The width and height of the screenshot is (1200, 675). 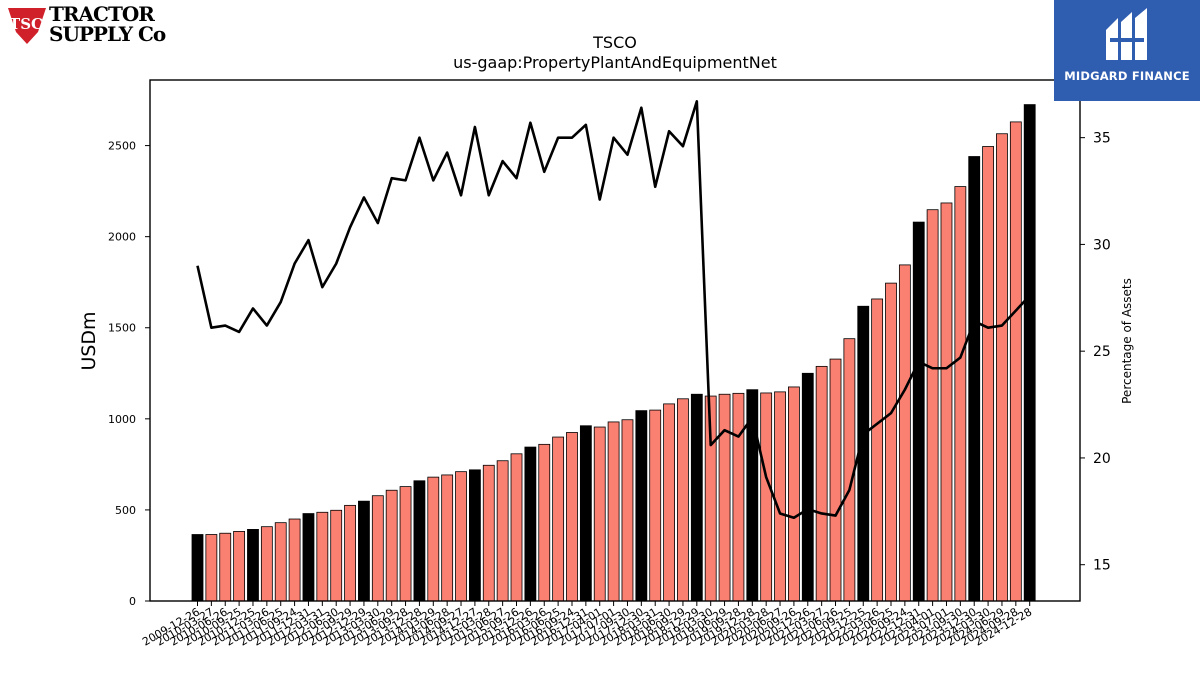 I want to click on tractor-supply-logo: TSC TRACTOR SUPPLY Co, so click(x=86, y=26).